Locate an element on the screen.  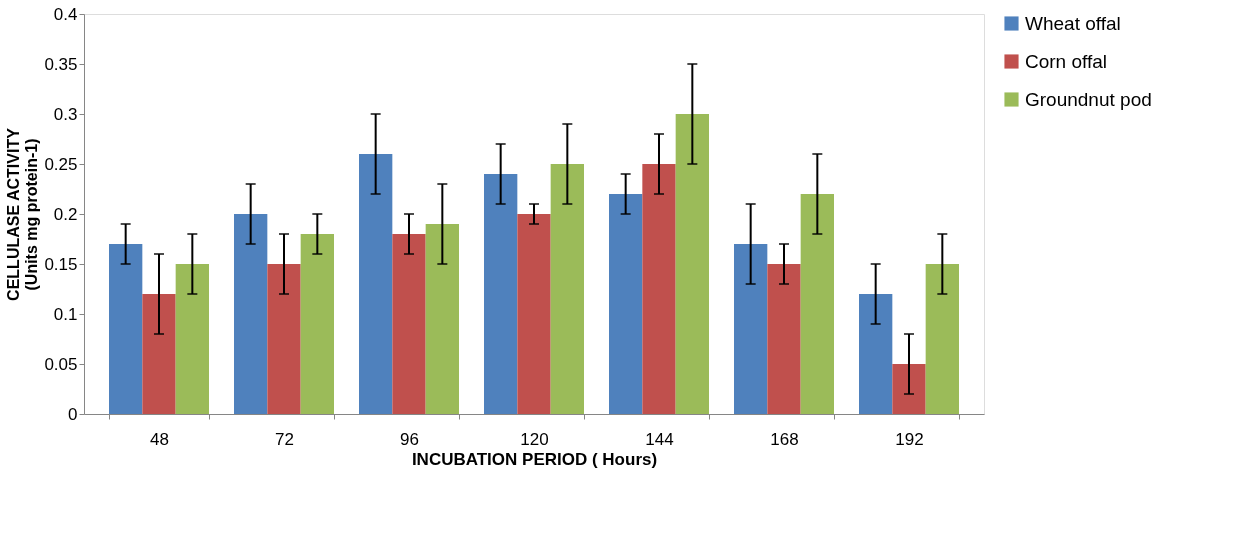
x-tick-label: 192 is located at coordinates (909, 439).